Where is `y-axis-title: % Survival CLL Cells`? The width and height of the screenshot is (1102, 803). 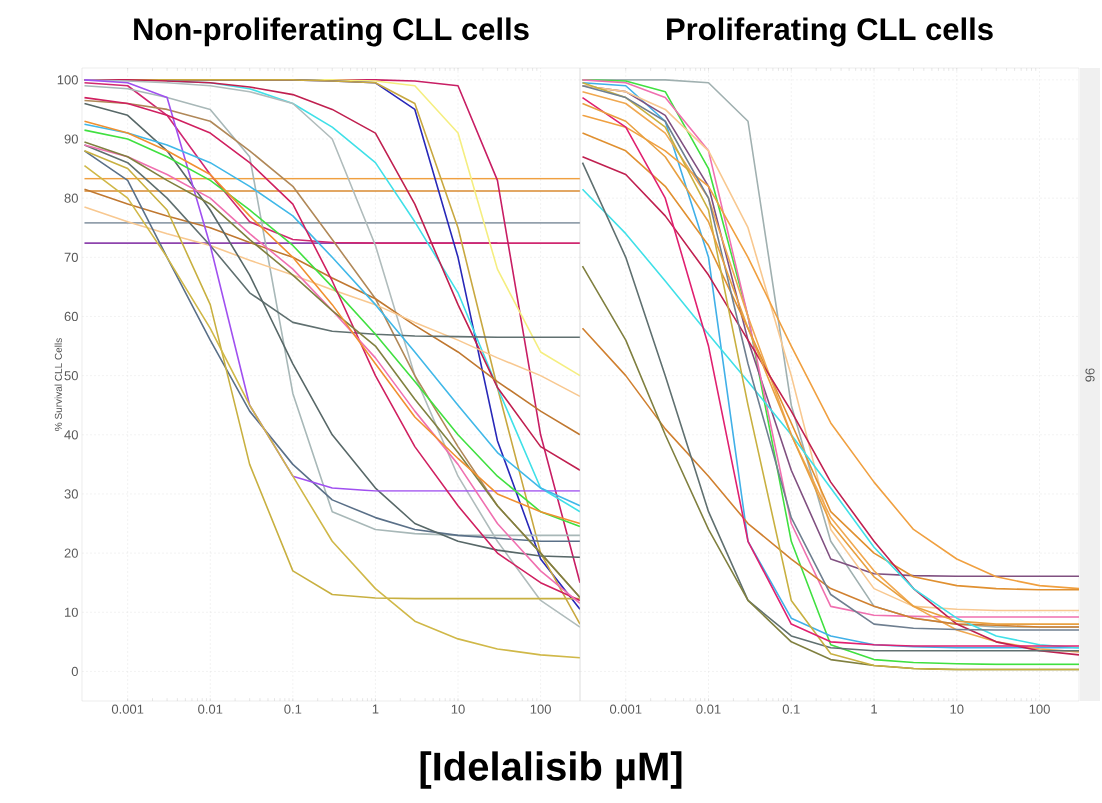
y-axis-title: % Survival CLL Cells is located at coordinates (58, 384).